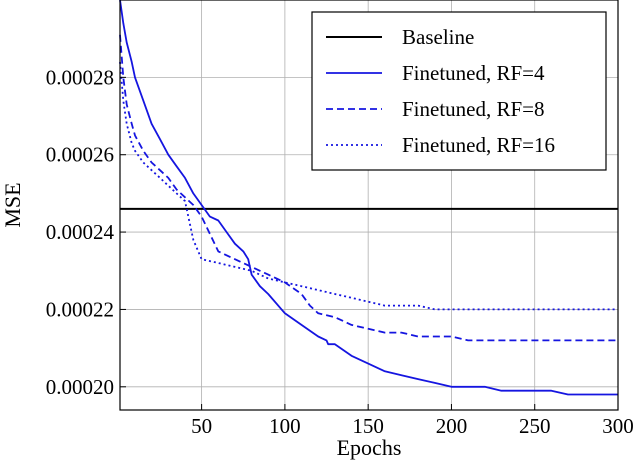 The width and height of the screenshot is (640, 466). What do you see at coordinates (438, 37) in the screenshot?
I see `legend-label-baseline: Baseline` at bounding box center [438, 37].